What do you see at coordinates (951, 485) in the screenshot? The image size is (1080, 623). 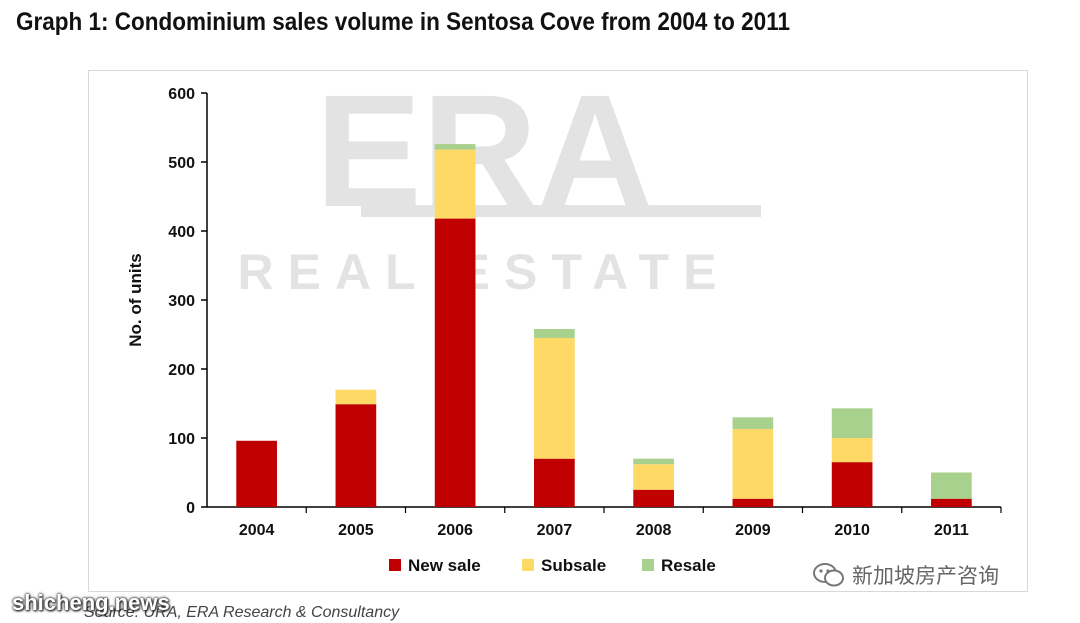 I see `bar-resale-2011` at bounding box center [951, 485].